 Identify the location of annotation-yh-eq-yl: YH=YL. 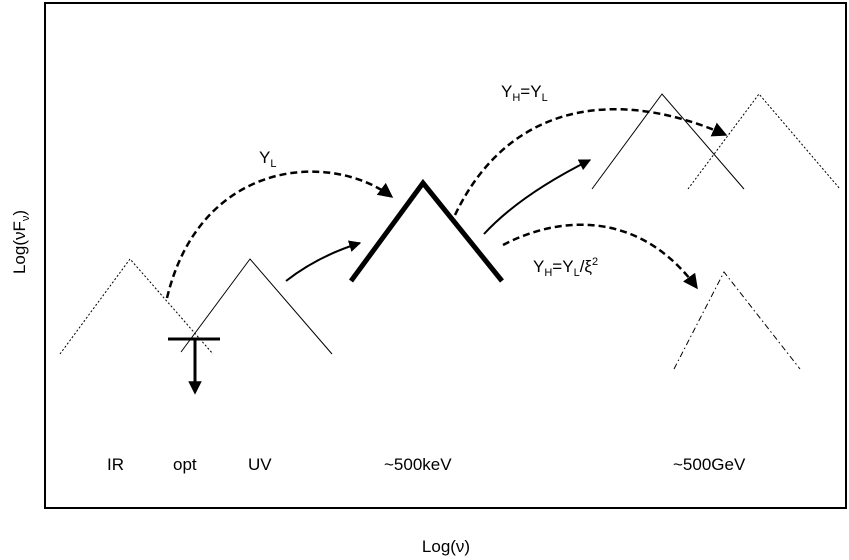
(524, 93).